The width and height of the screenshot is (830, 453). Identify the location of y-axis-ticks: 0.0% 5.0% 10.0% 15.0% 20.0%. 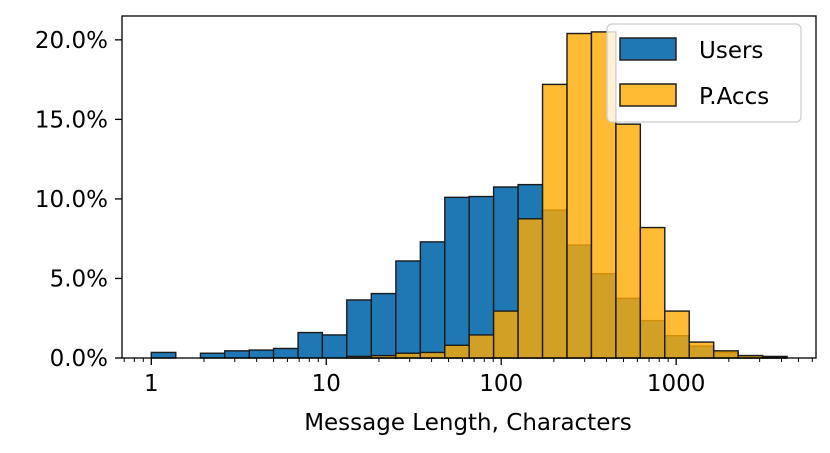
(78, 200).